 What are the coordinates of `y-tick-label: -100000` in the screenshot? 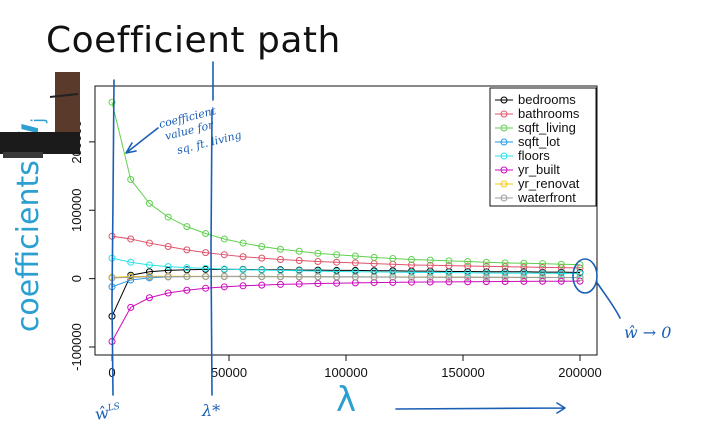 It's located at (76, 347).